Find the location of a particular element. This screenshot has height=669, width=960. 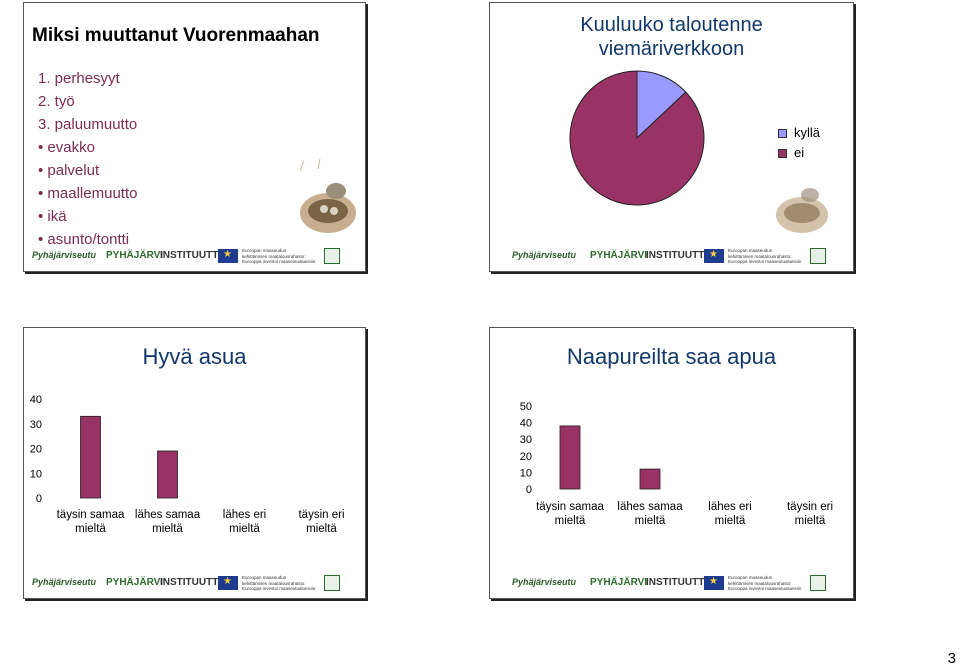

slide-3-title: Hyvä asua is located at coordinates (194, 356).